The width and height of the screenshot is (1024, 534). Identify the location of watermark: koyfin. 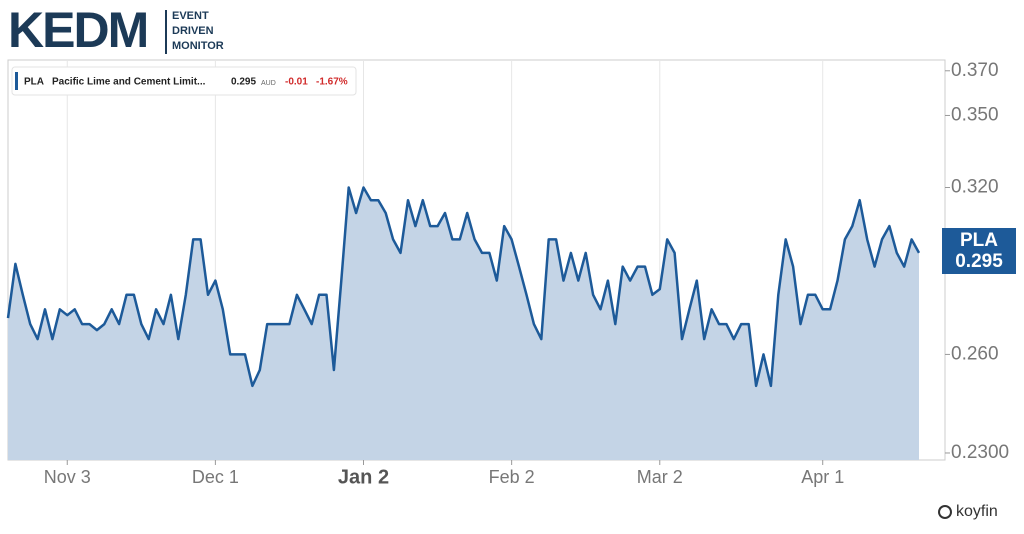
(977, 511).